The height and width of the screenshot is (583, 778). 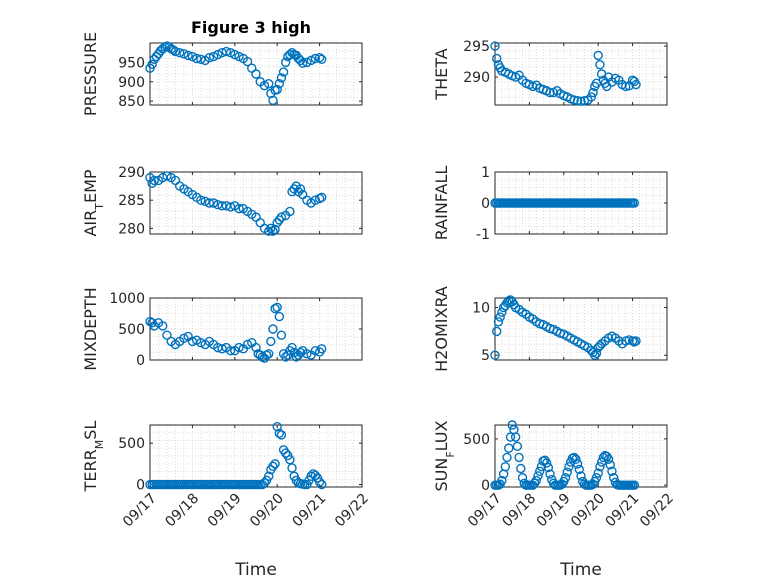 What do you see at coordinates (131, 330) in the screenshot?
I see `mixdepth-ytick-label: 500` at bounding box center [131, 330].